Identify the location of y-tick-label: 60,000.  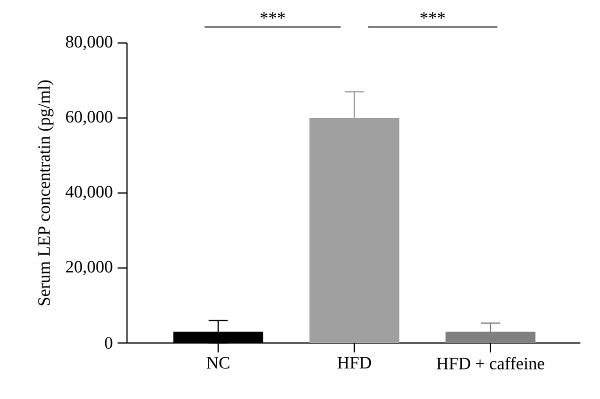
(89, 118).